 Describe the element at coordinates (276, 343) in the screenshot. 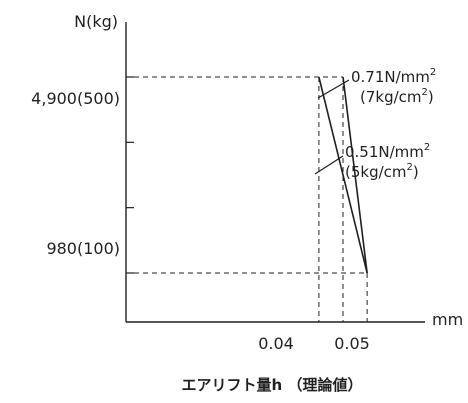

I see `x-tick-label-0.04: 0.04` at that location.